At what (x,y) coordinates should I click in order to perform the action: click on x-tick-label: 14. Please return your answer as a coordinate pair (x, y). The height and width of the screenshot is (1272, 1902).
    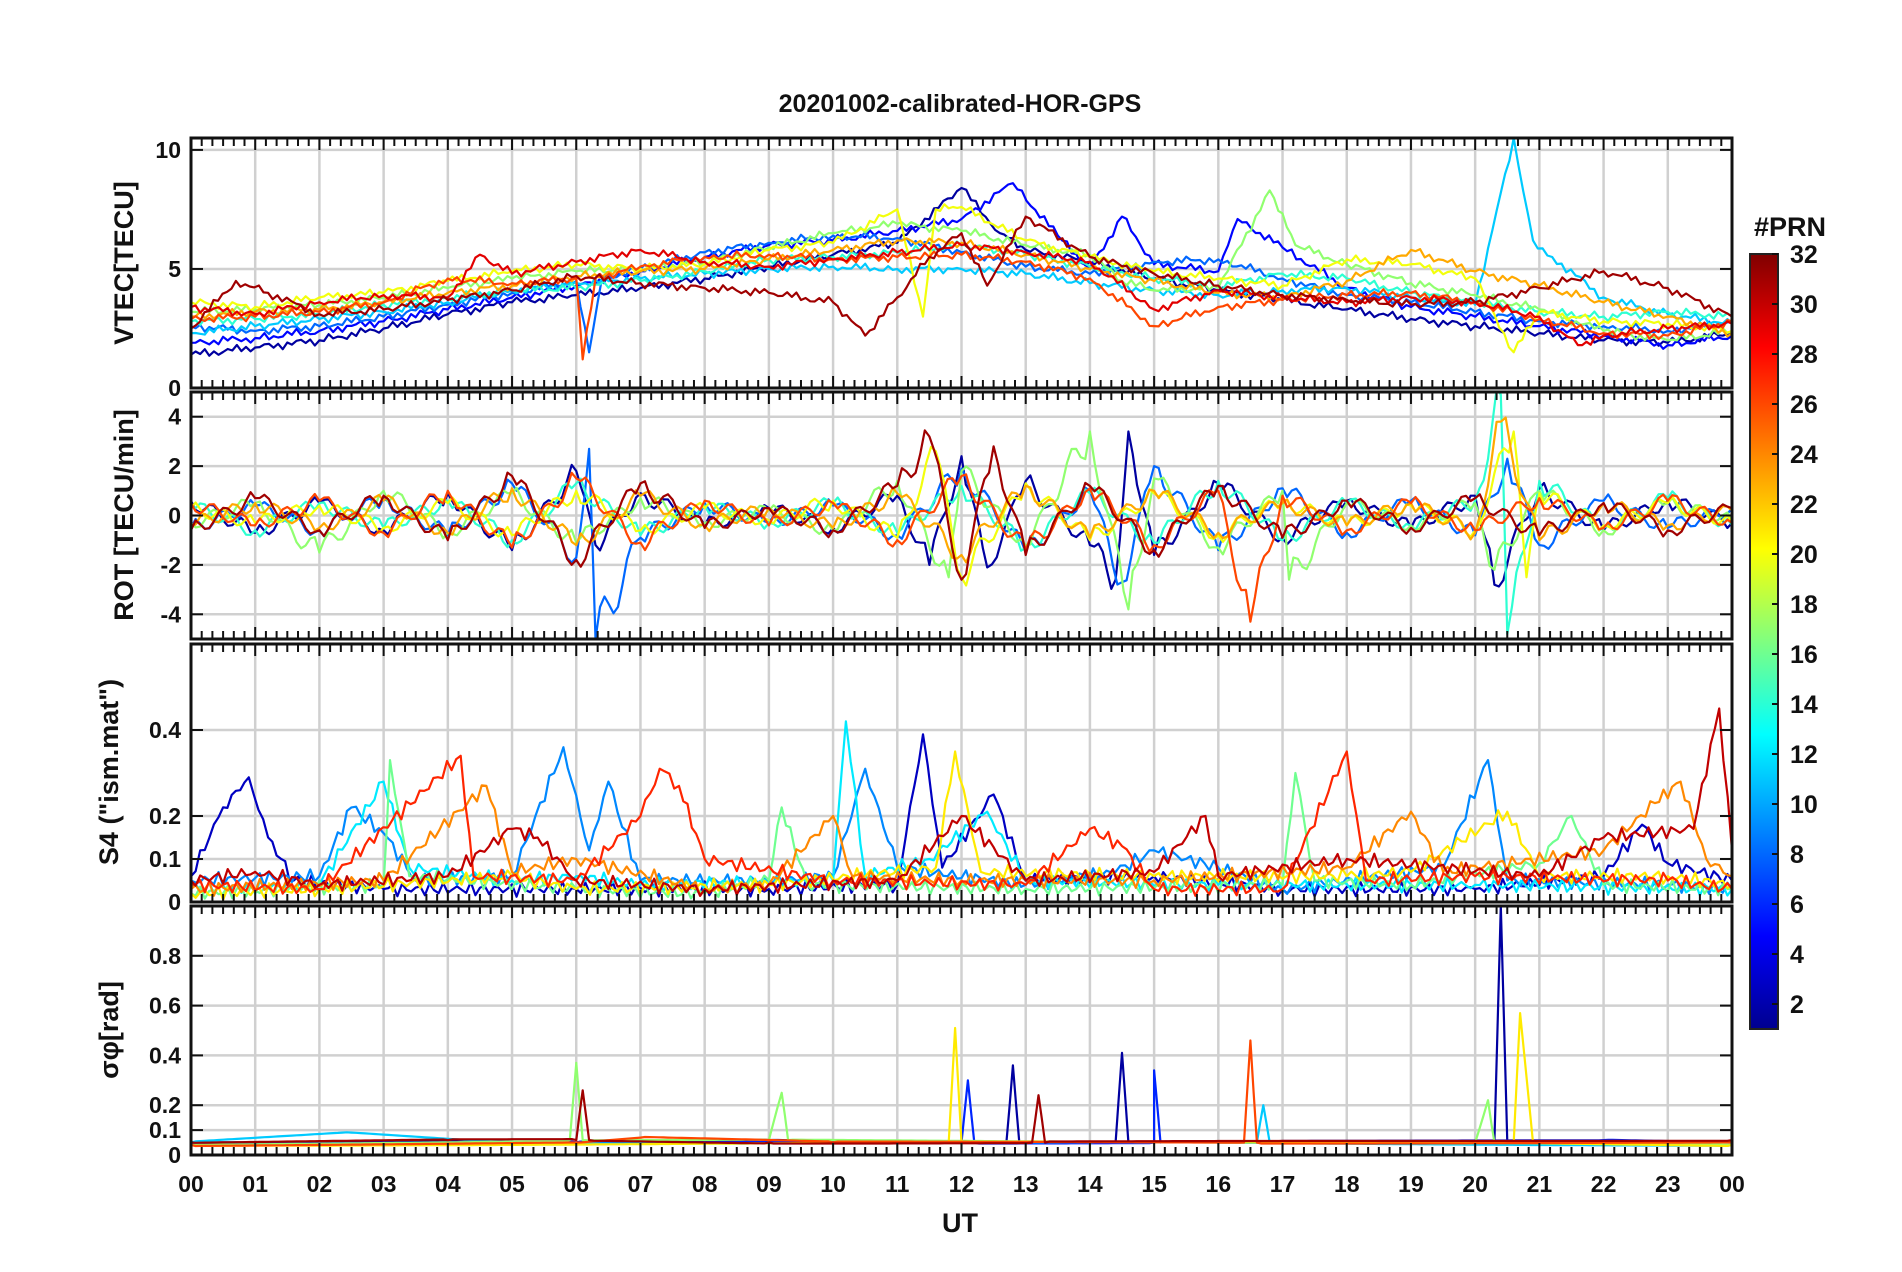
    Looking at the image, I should click on (1090, 1184).